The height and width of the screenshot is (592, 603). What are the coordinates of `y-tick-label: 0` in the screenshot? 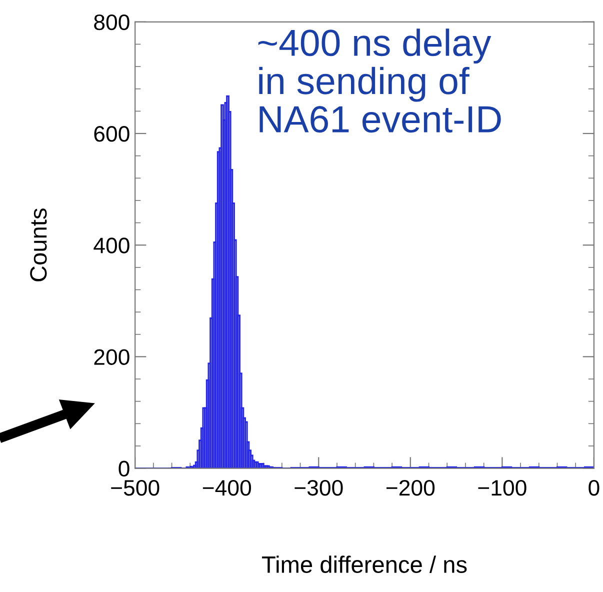 It's located at (124, 468).